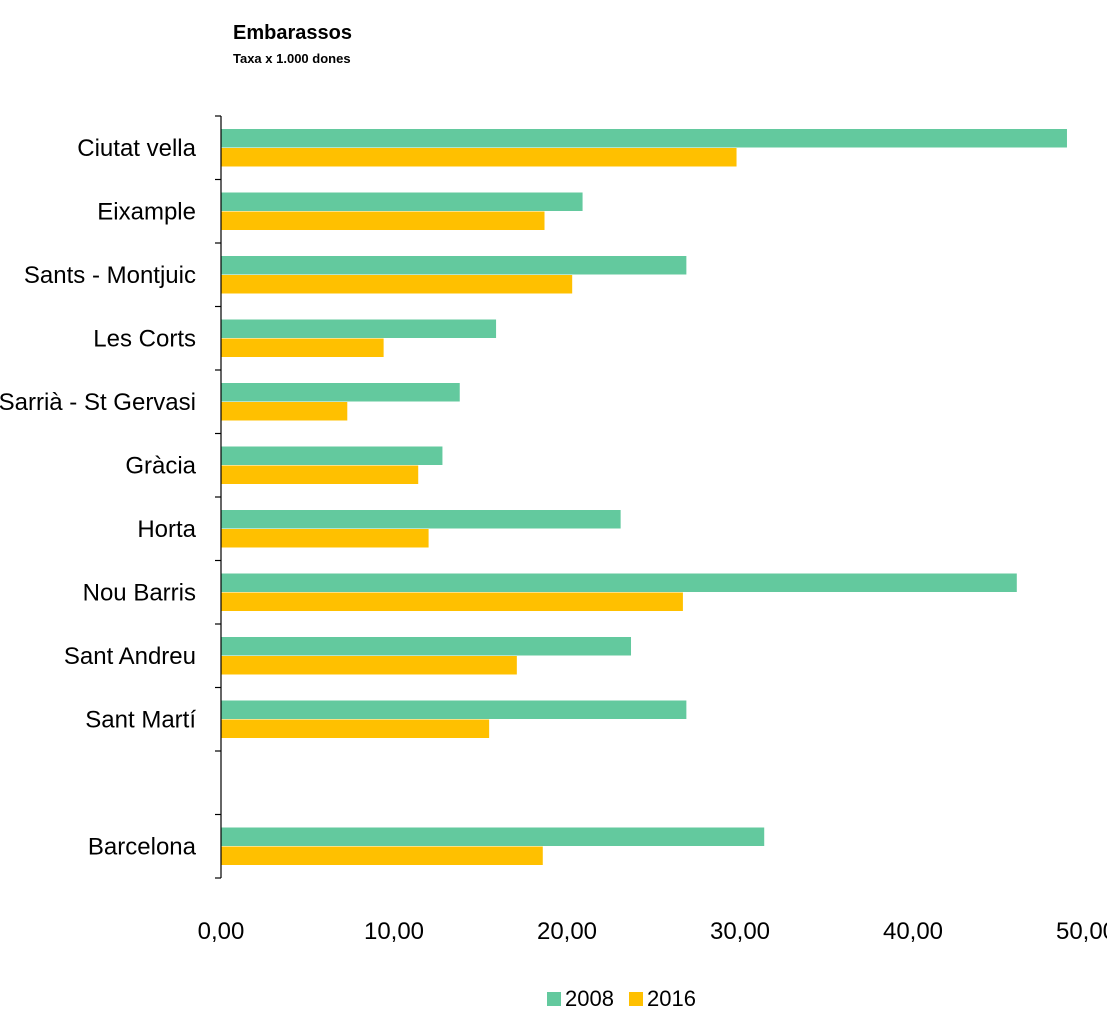 The width and height of the screenshot is (1107, 1011). Describe the element at coordinates (140, 719) in the screenshot. I see `category-label: Sant Martí` at that location.